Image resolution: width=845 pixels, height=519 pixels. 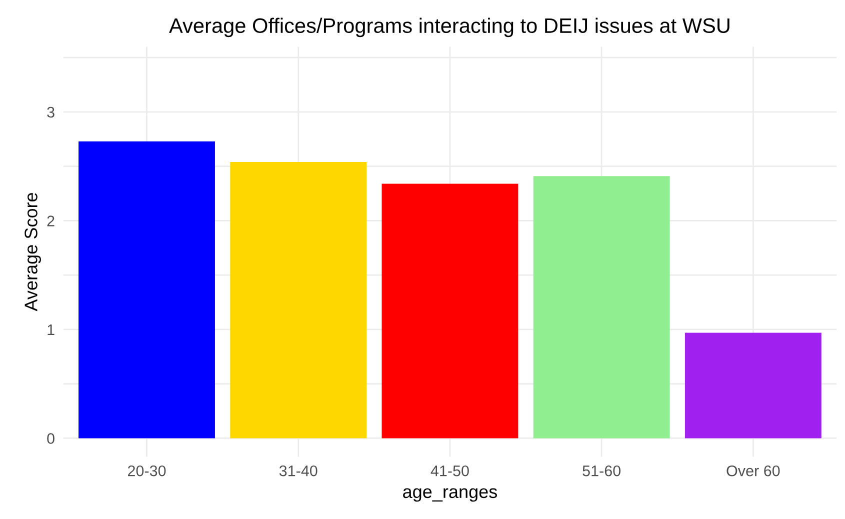 What do you see at coordinates (298, 470) in the screenshot?
I see `x-tick-label: 31-40` at bounding box center [298, 470].